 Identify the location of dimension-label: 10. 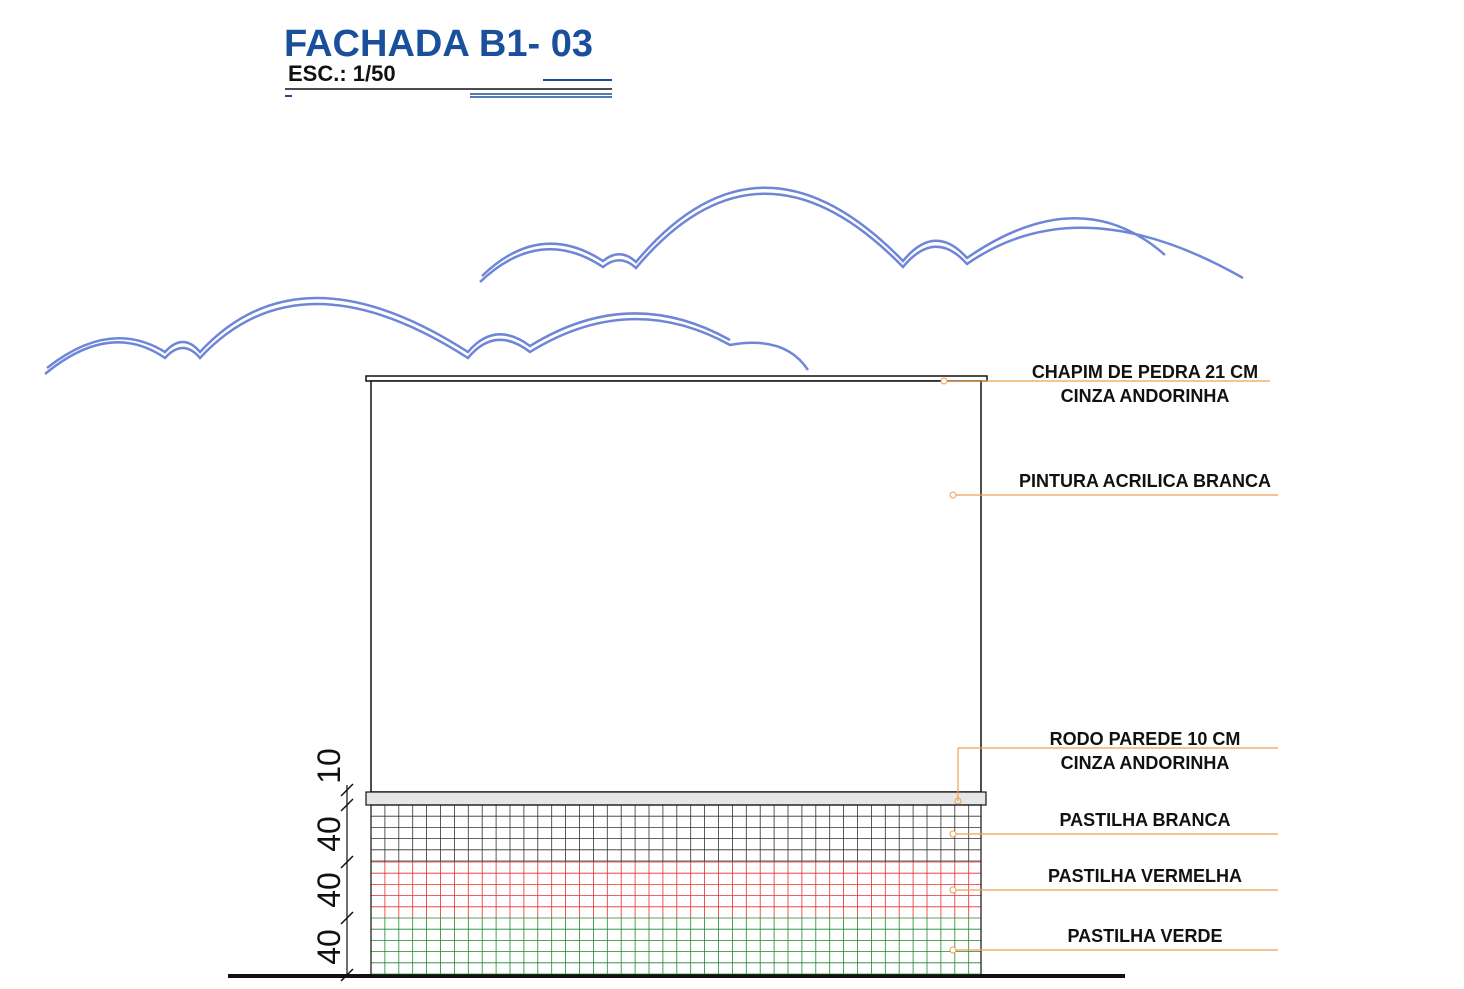
(329, 766).